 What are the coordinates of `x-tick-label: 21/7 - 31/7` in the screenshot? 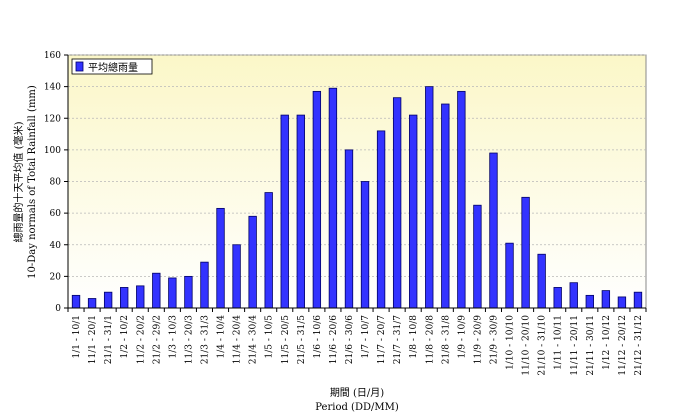 It's located at (398, 339).